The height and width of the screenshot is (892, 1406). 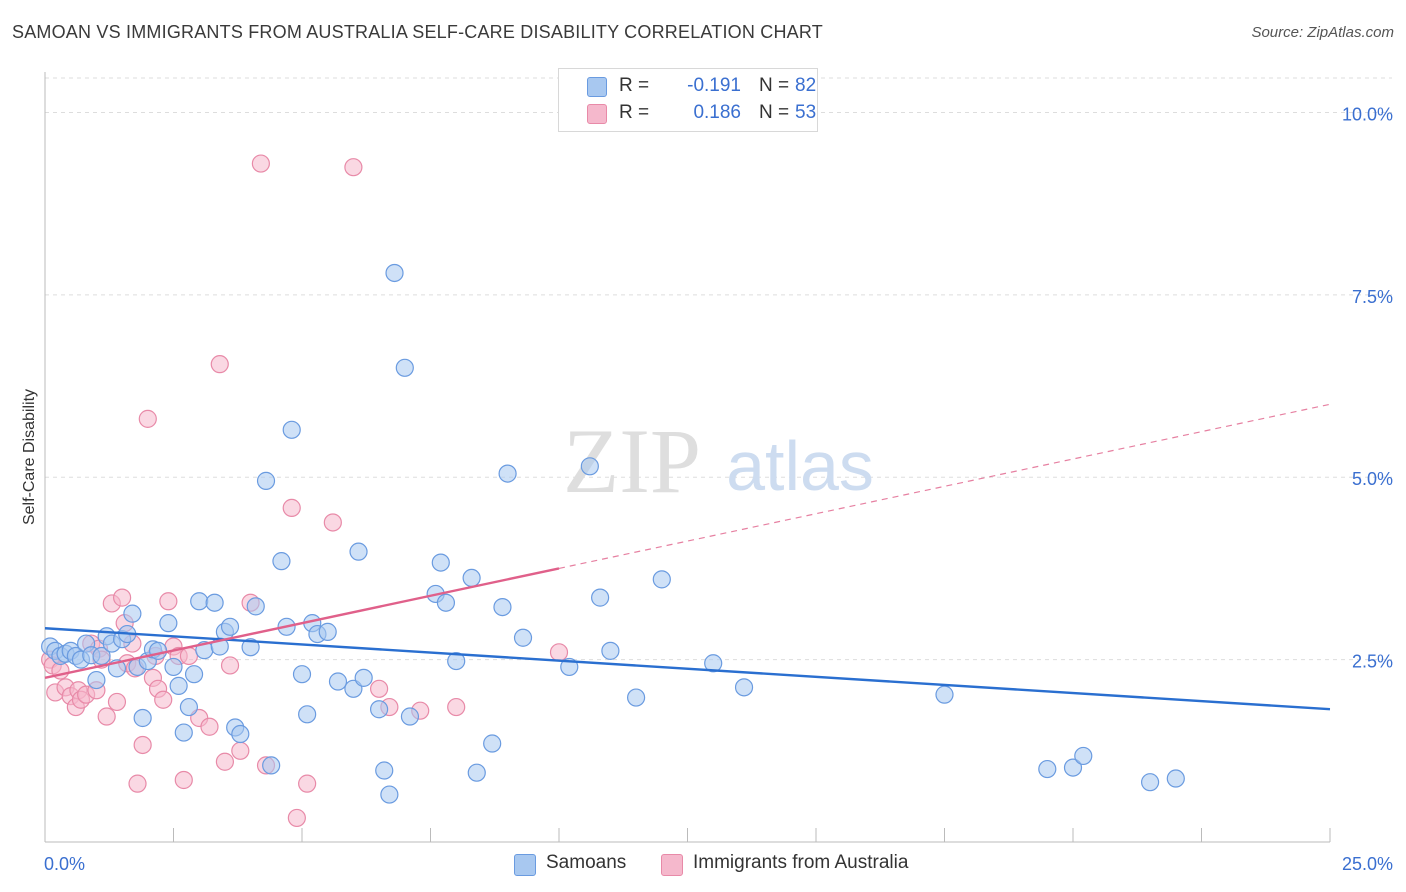 What do you see at coordinates (688, 100) in the screenshot?
I see `correlation-legend: R = -0.191 N = 82 R = 0.186 N = 53` at bounding box center [688, 100].